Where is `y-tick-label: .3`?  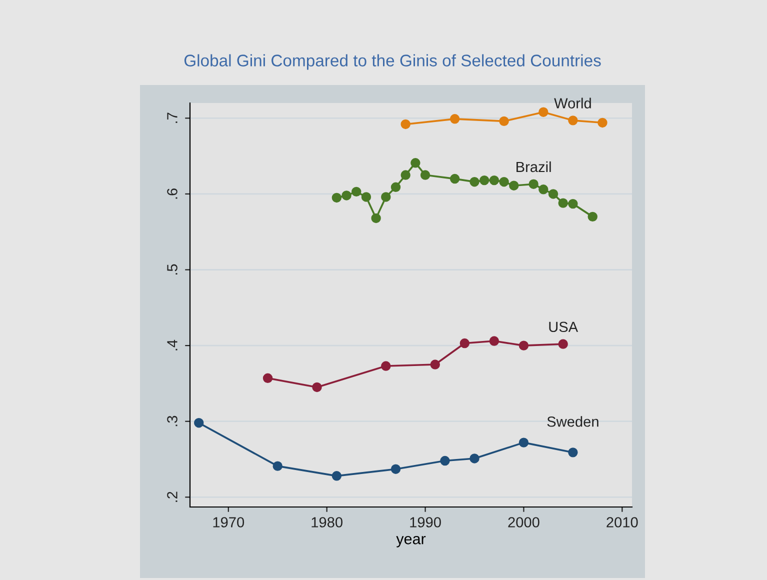
y-tick-label: .3 is located at coordinates (172, 421).